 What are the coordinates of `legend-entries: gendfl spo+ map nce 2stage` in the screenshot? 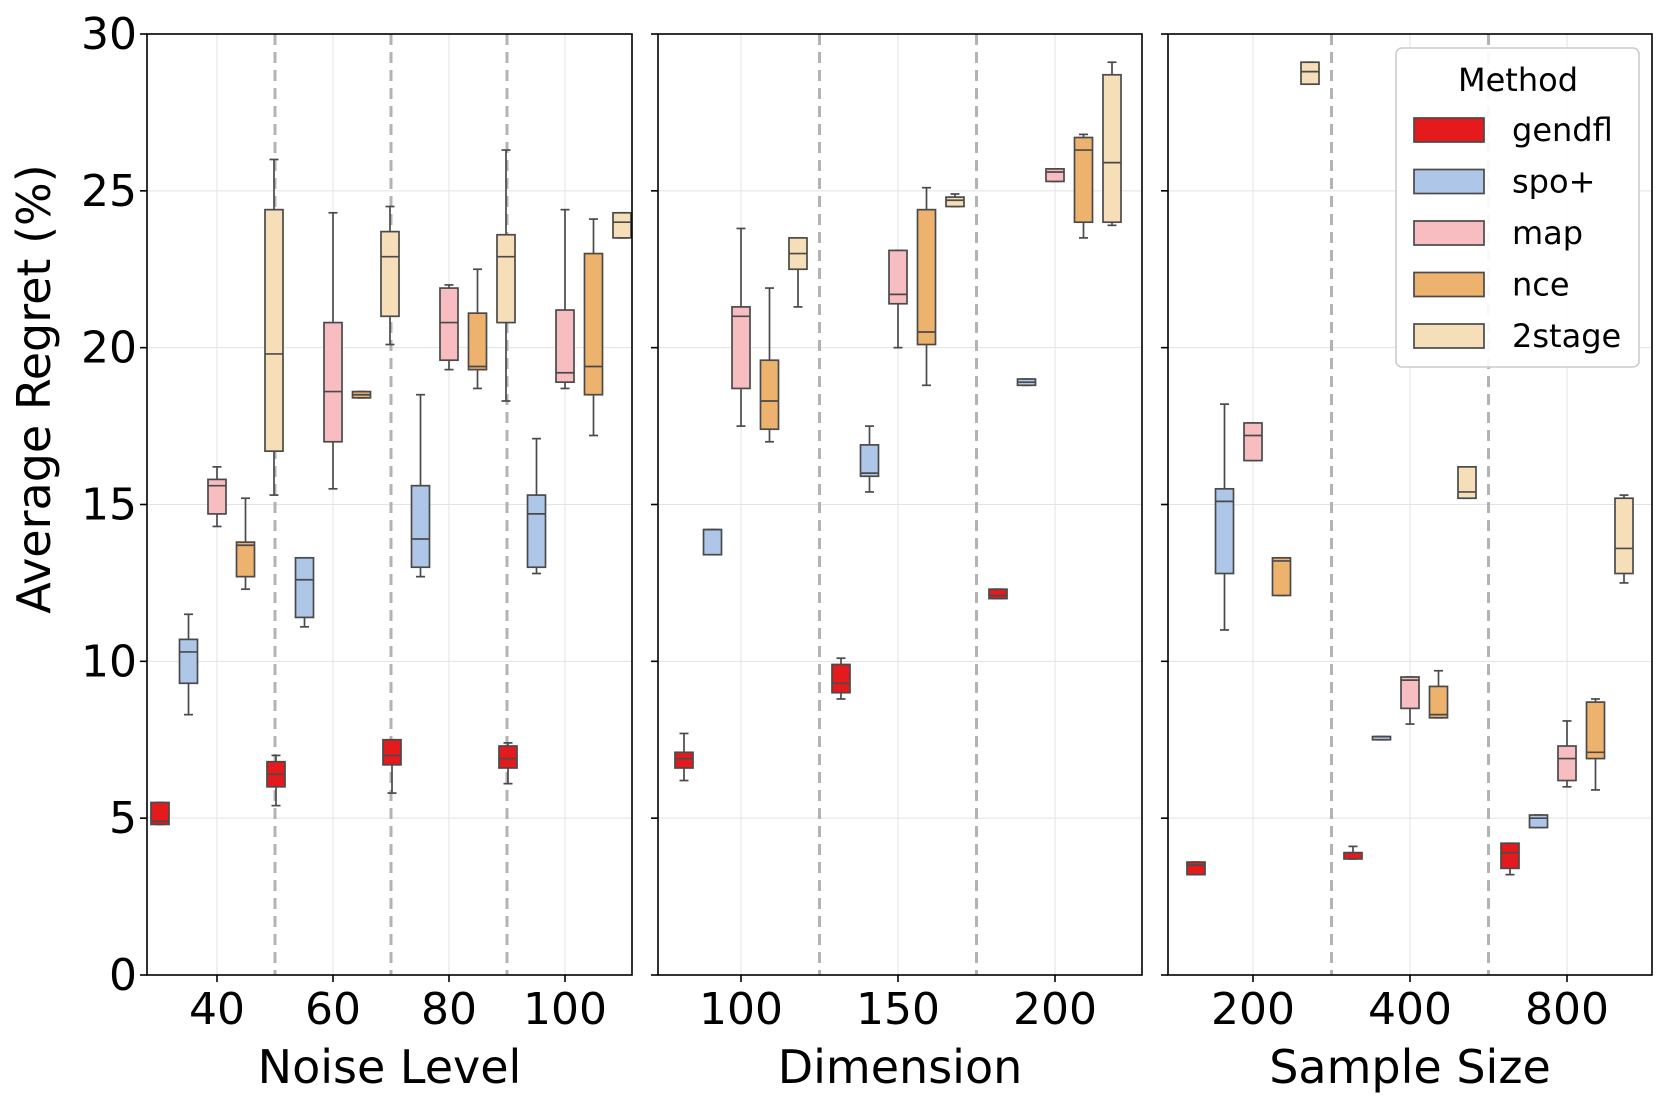 It's located at (1517, 233).